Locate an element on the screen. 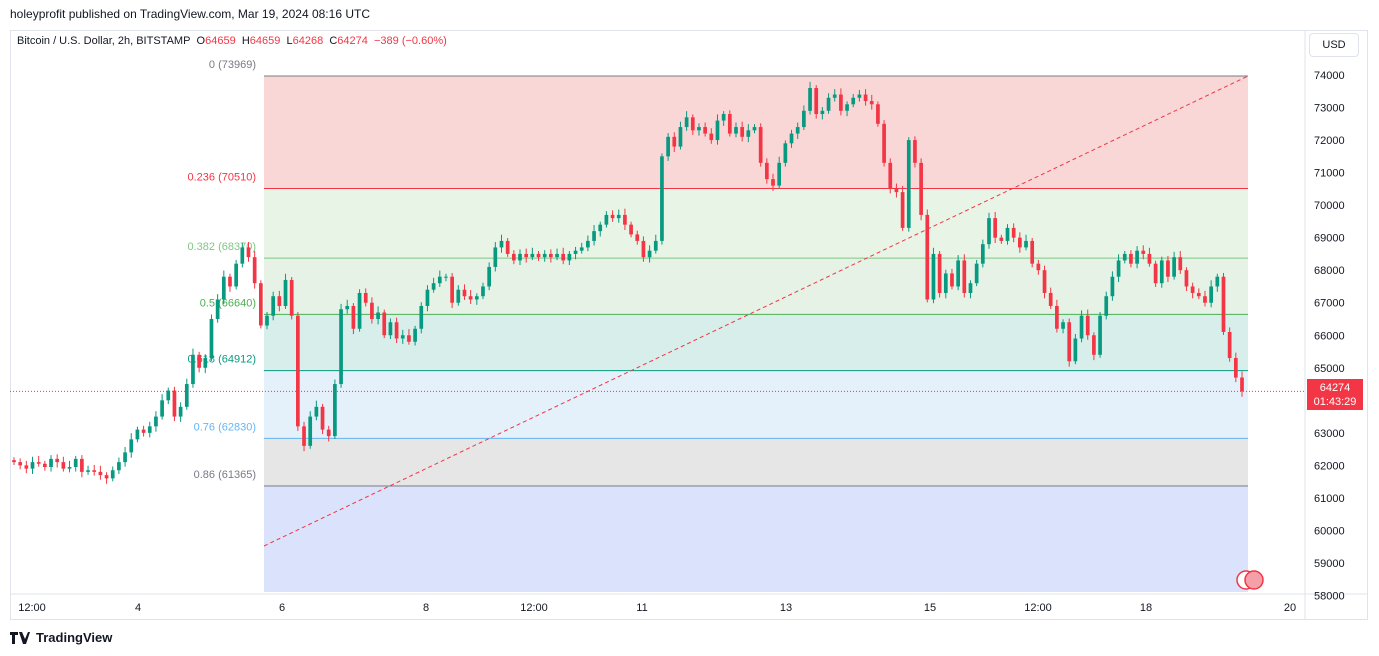 The image size is (1379, 656). close-label: C is located at coordinates (333, 41).